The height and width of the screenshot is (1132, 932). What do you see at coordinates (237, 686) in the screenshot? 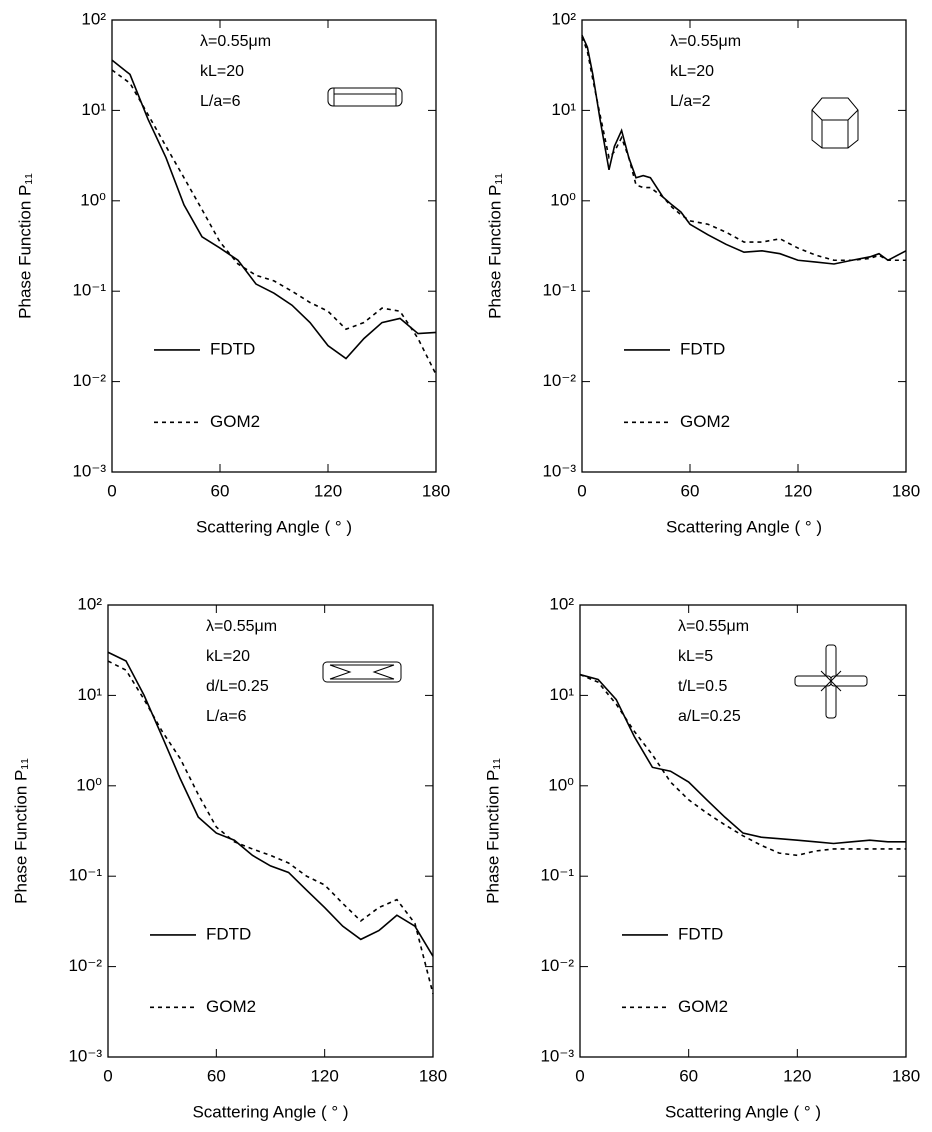
I see `annotation: d/L=0.25` at bounding box center [237, 686].